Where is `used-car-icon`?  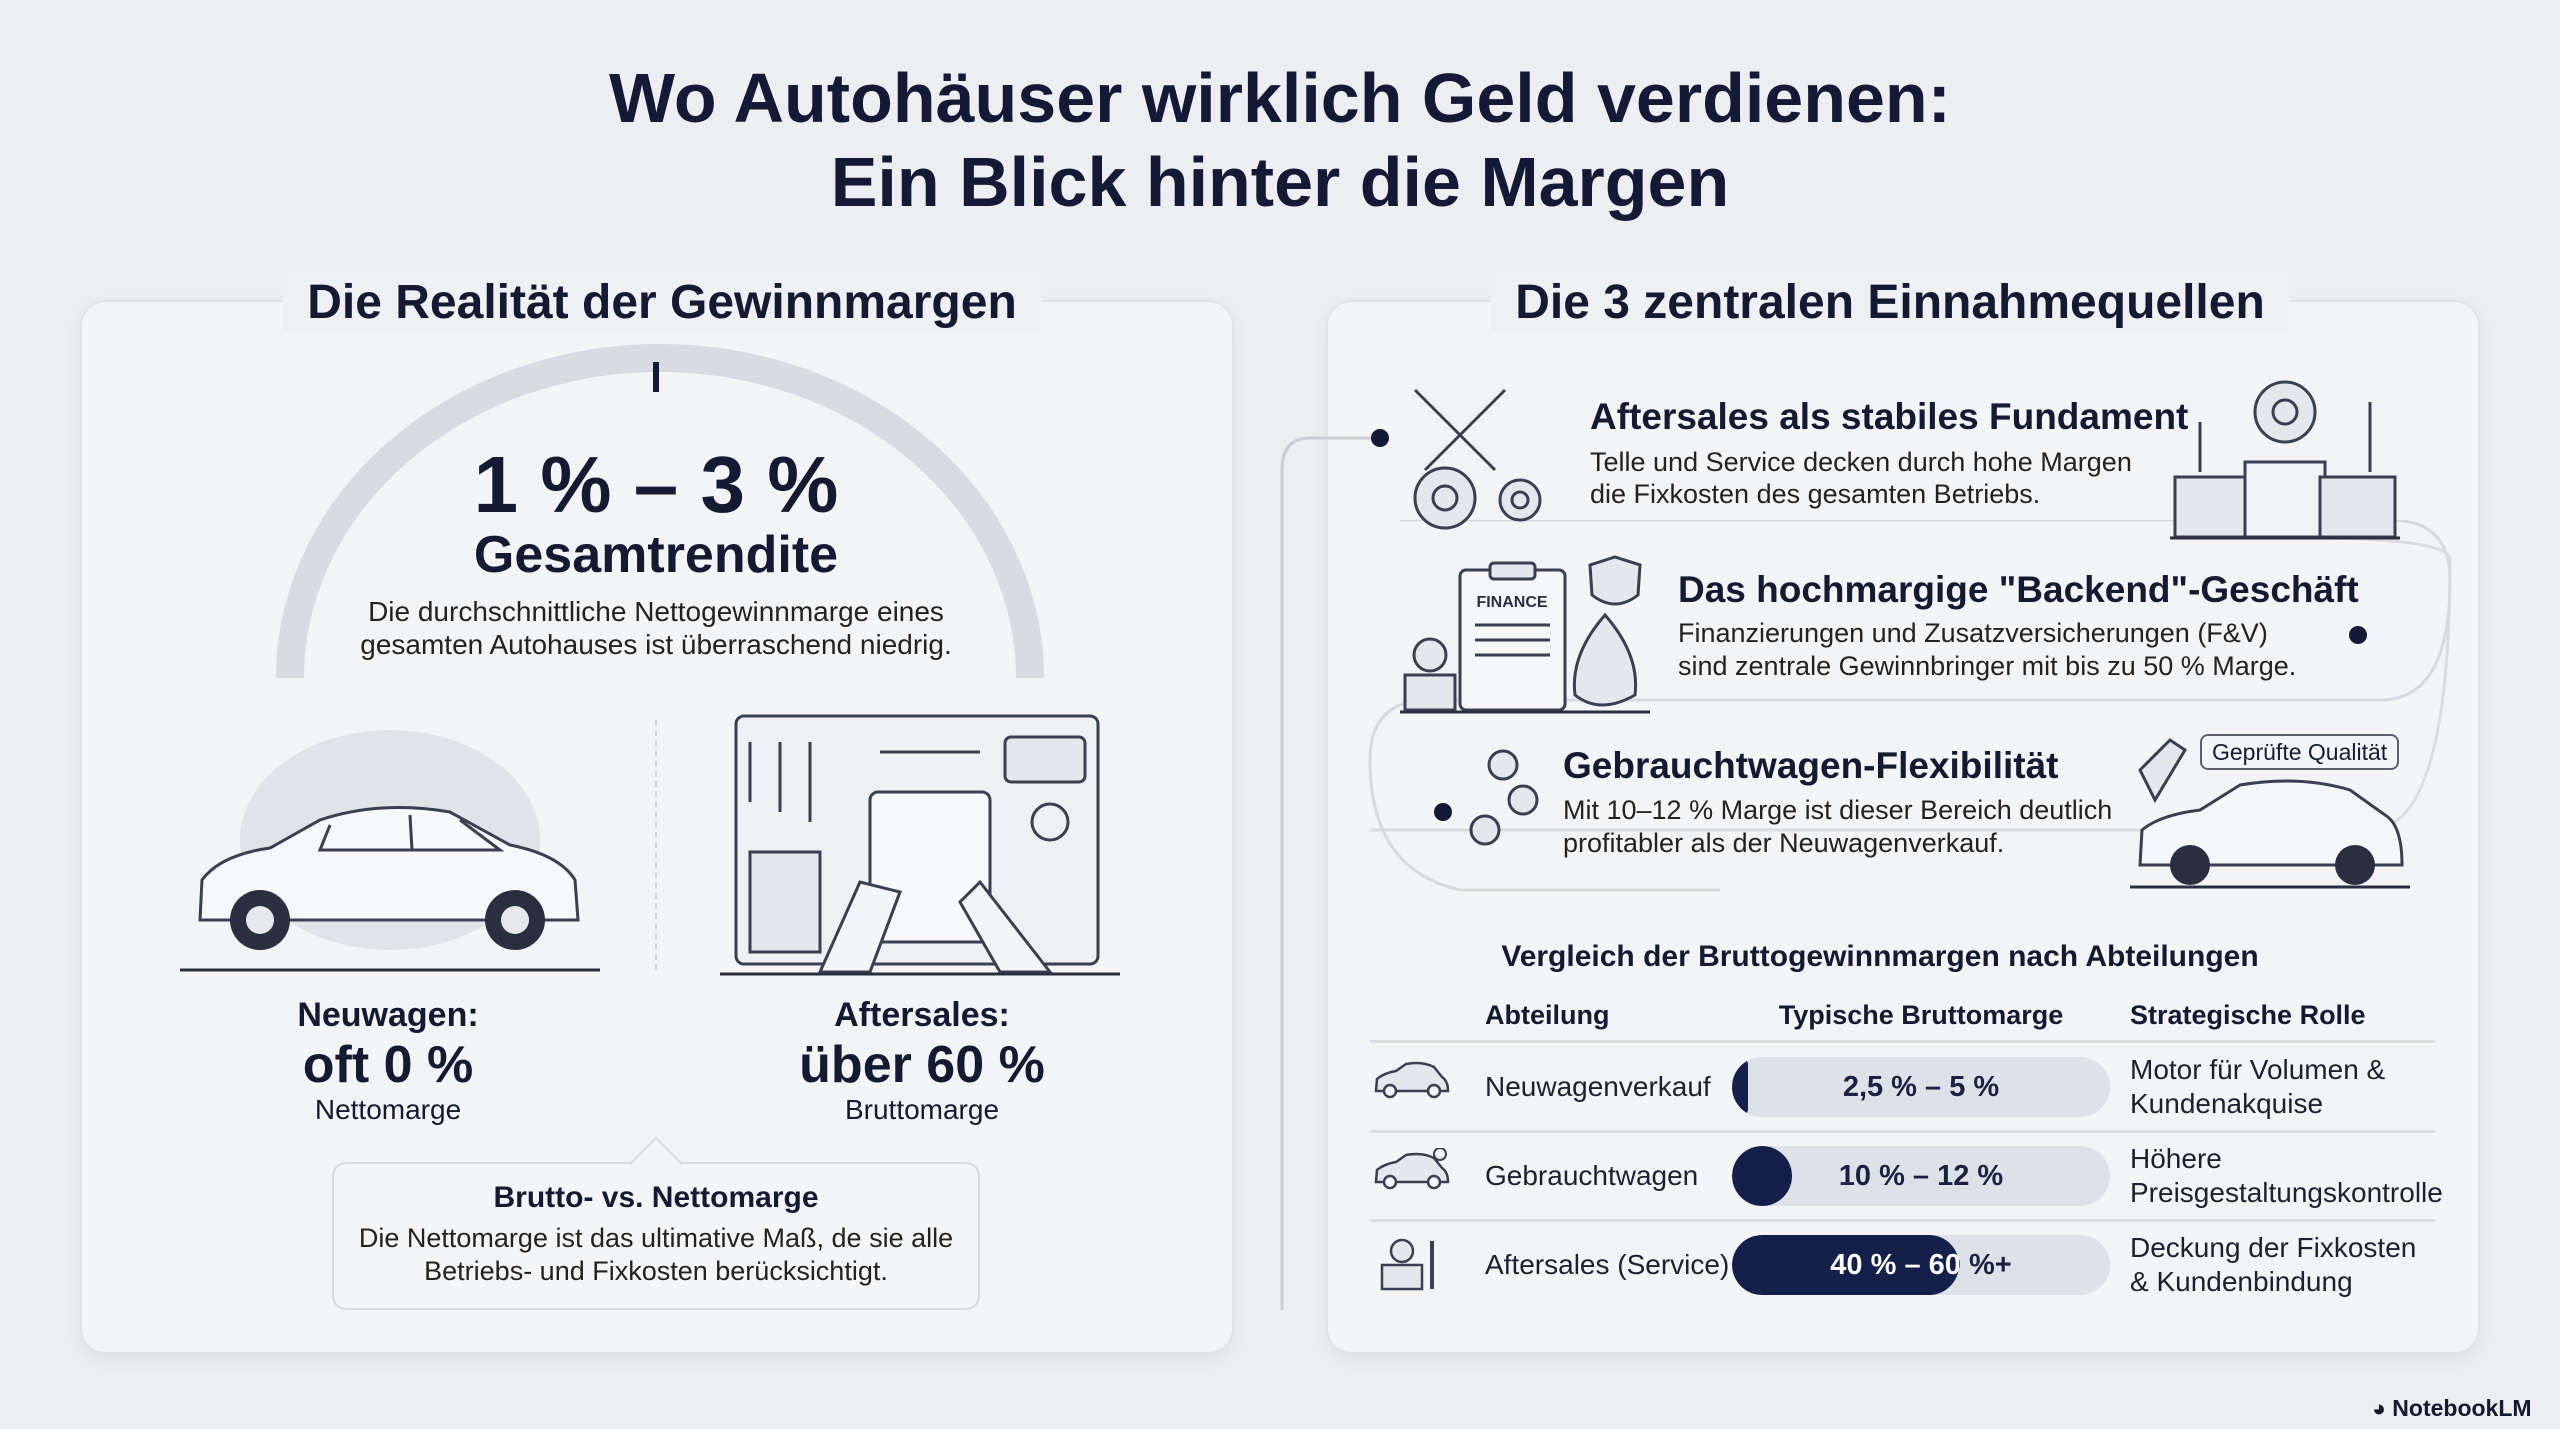
used-car-icon is located at coordinates (2270, 834).